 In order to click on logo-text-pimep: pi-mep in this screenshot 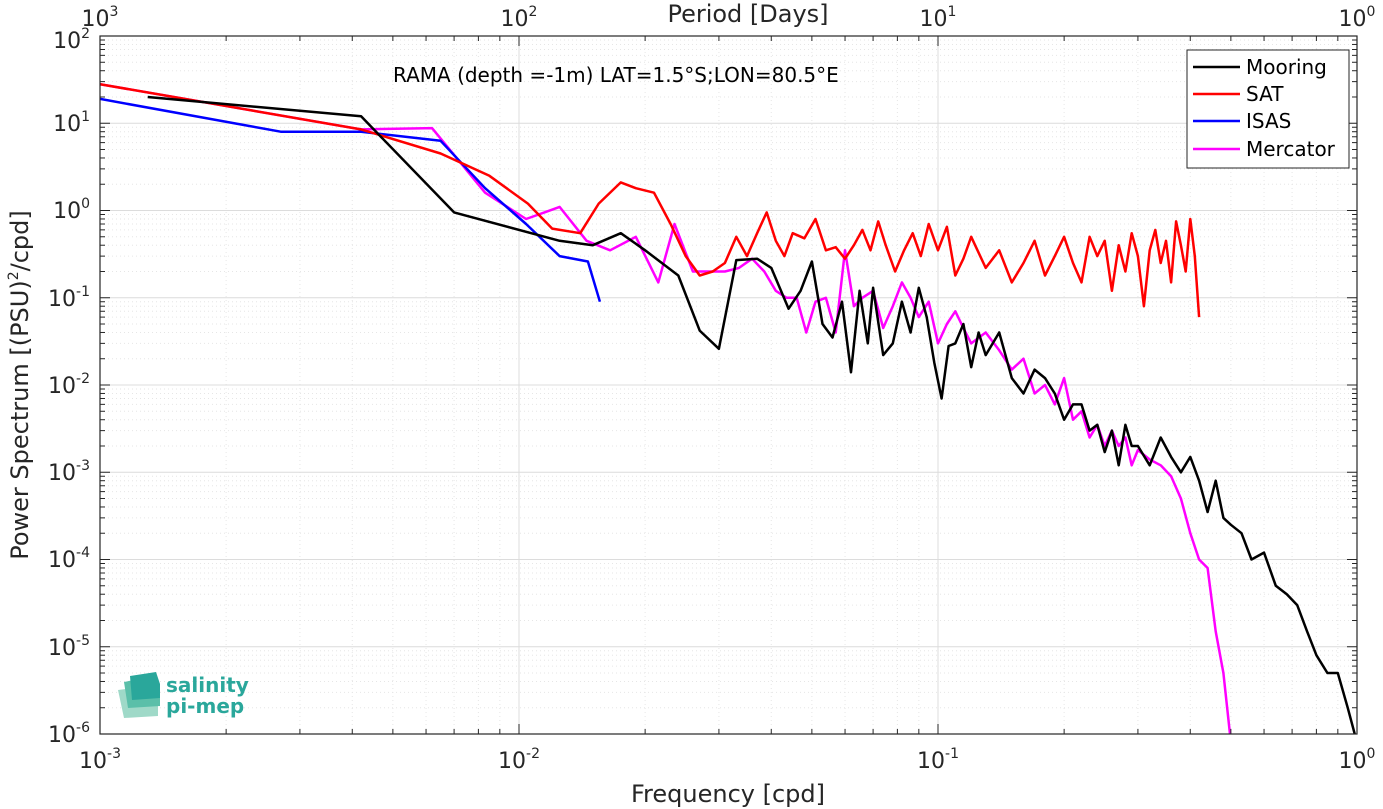, I will do `click(205, 706)`.